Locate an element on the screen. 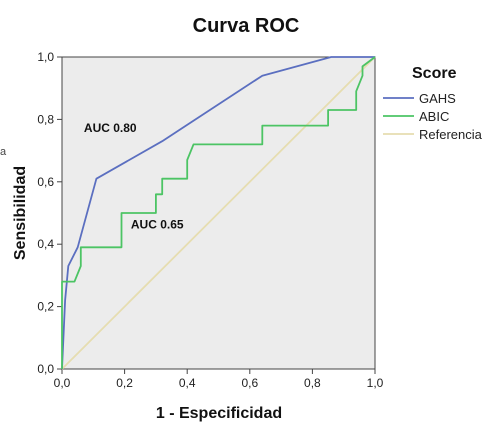  x-tick-label: 0,2 is located at coordinates (124, 383).